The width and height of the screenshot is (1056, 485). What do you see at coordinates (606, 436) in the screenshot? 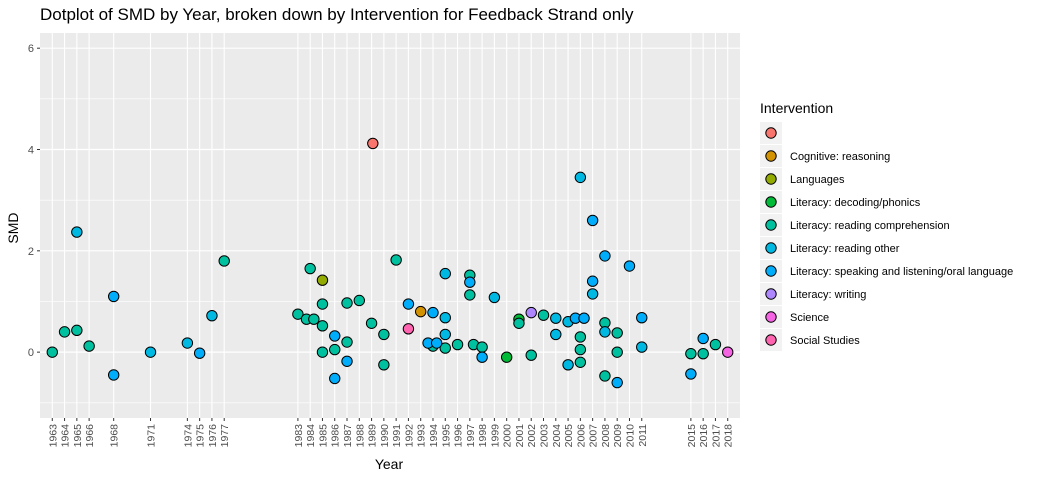
I see `x-tick-label: 2008` at bounding box center [606, 436].